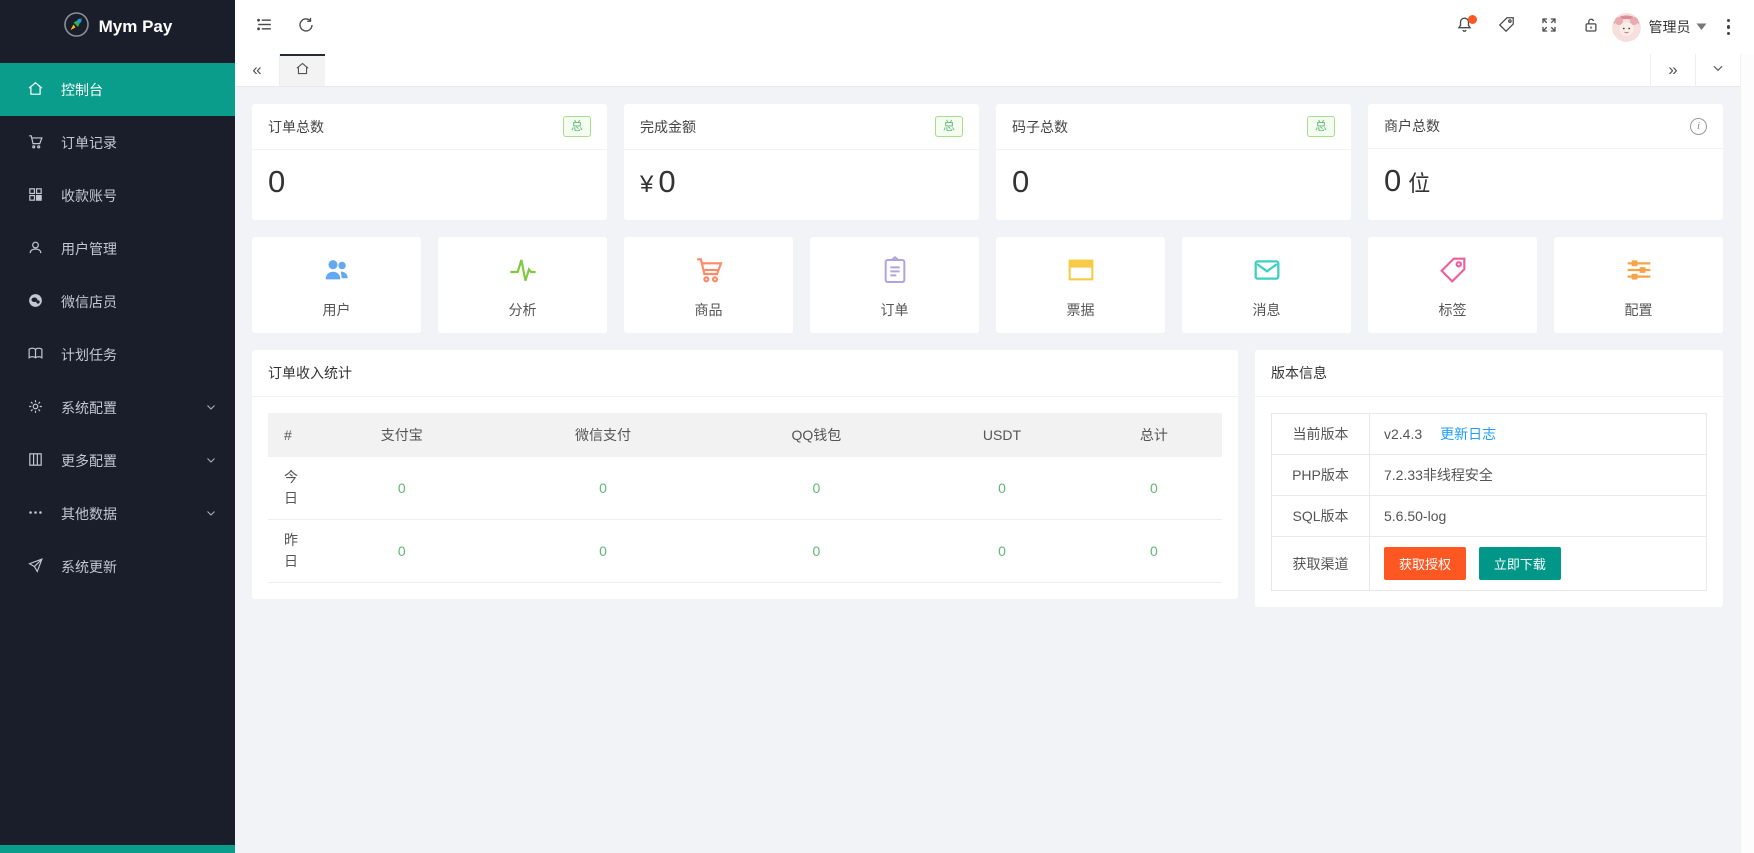  What do you see at coordinates (117, 849) in the screenshot?
I see `sidebar-bottom-accent` at bounding box center [117, 849].